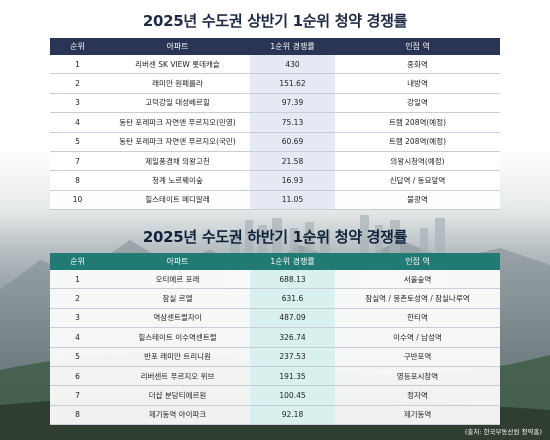  I want to click on rate-cell: 631.6, so click(292, 298).